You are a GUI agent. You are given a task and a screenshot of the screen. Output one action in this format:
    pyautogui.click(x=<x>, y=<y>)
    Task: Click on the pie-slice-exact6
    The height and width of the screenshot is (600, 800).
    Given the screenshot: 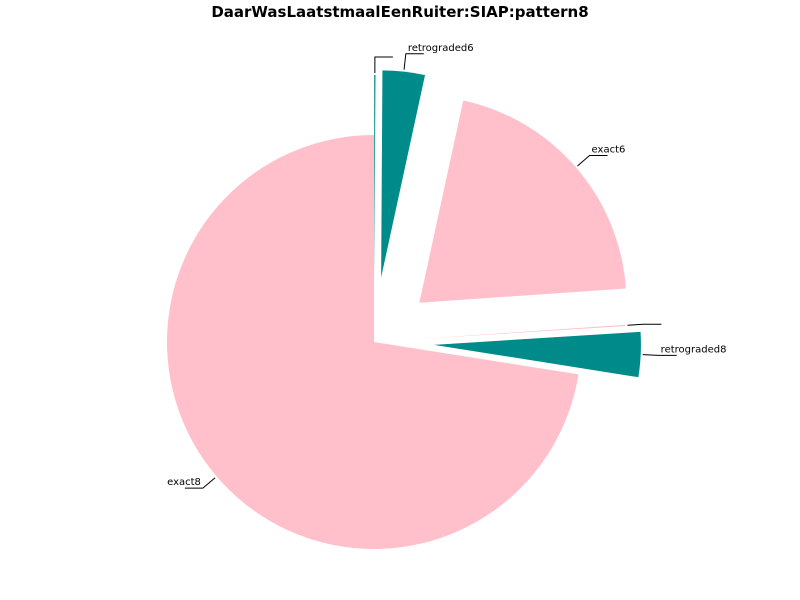 What is the action you would take?
    pyautogui.click(x=522, y=201)
    